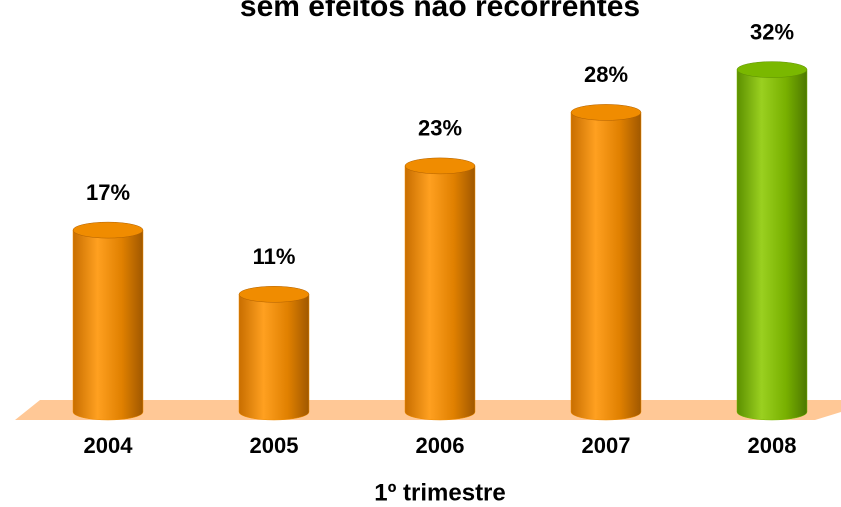 The image size is (841, 507). What do you see at coordinates (440, 11) in the screenshot?
I see `chart-title: sem efeitos não recorrentes` at bounding box center [440, 11].